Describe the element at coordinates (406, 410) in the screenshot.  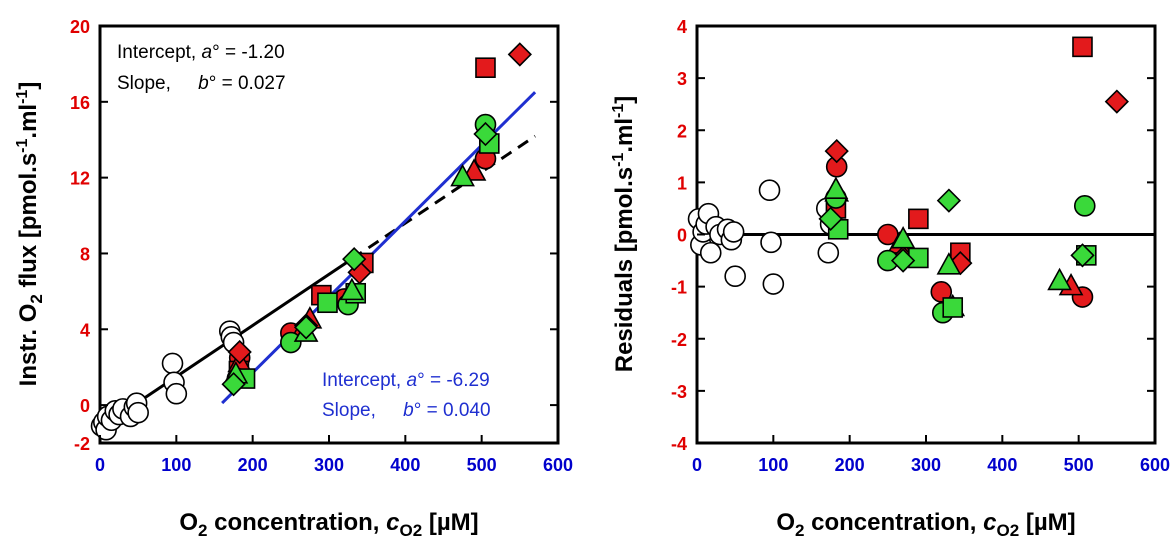
I see `blue-fit-slope-label: Slope, b° = 0.040` at that location.